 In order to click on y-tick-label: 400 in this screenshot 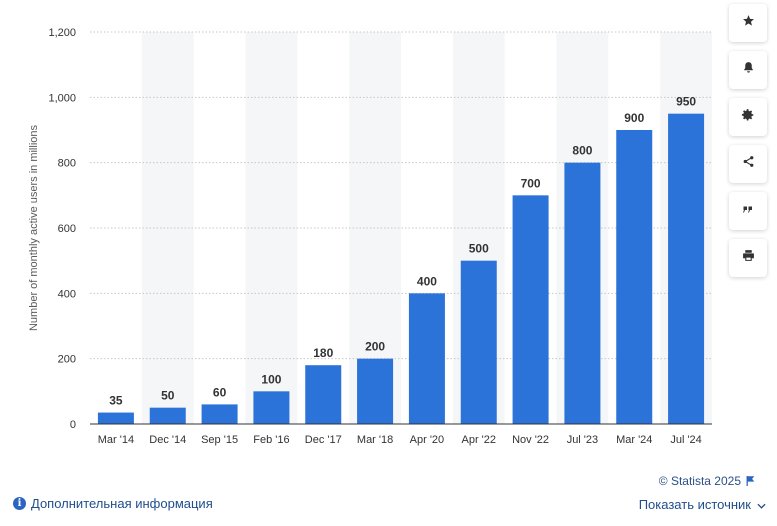, I will do `click(67, 294)`.